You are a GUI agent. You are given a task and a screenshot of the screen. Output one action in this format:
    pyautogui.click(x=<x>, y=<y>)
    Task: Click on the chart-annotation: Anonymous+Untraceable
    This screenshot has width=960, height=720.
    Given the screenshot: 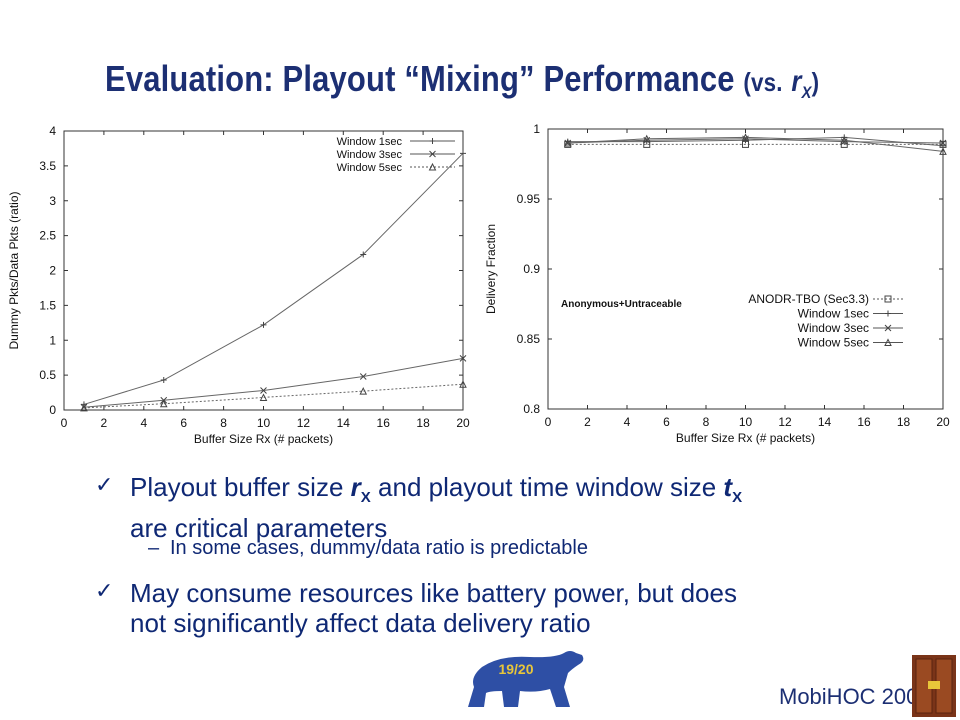 What is the action you would take?
    pyautogui.click(x=621, y=304)
    